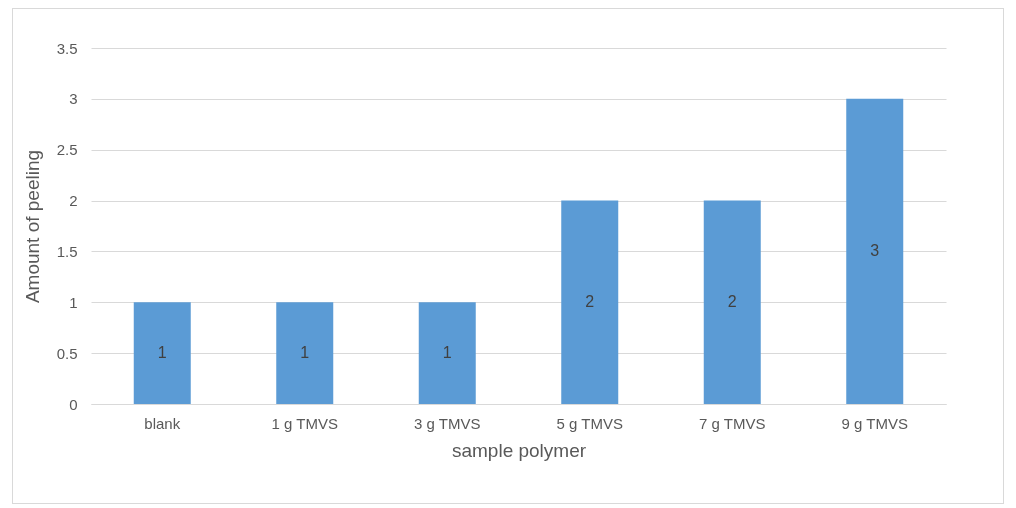 The width and height of the screenshot is (1016, 508). What do you see at coordinates (67, 48) in the screenshot?
I see `y-tick-label: 3.5` at bounding box center [67, 48].